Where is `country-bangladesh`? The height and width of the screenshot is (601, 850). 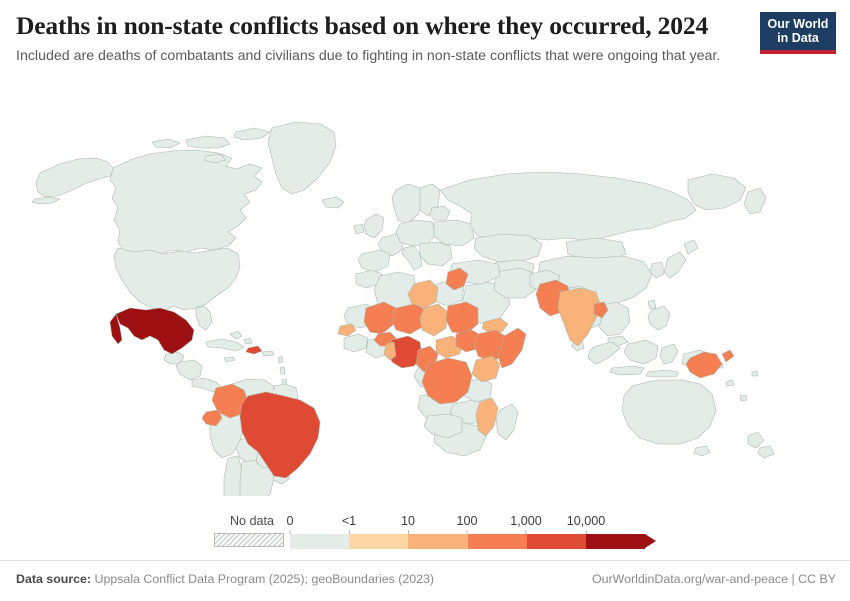
country-bangladesh is located at coordinates (601, 310).